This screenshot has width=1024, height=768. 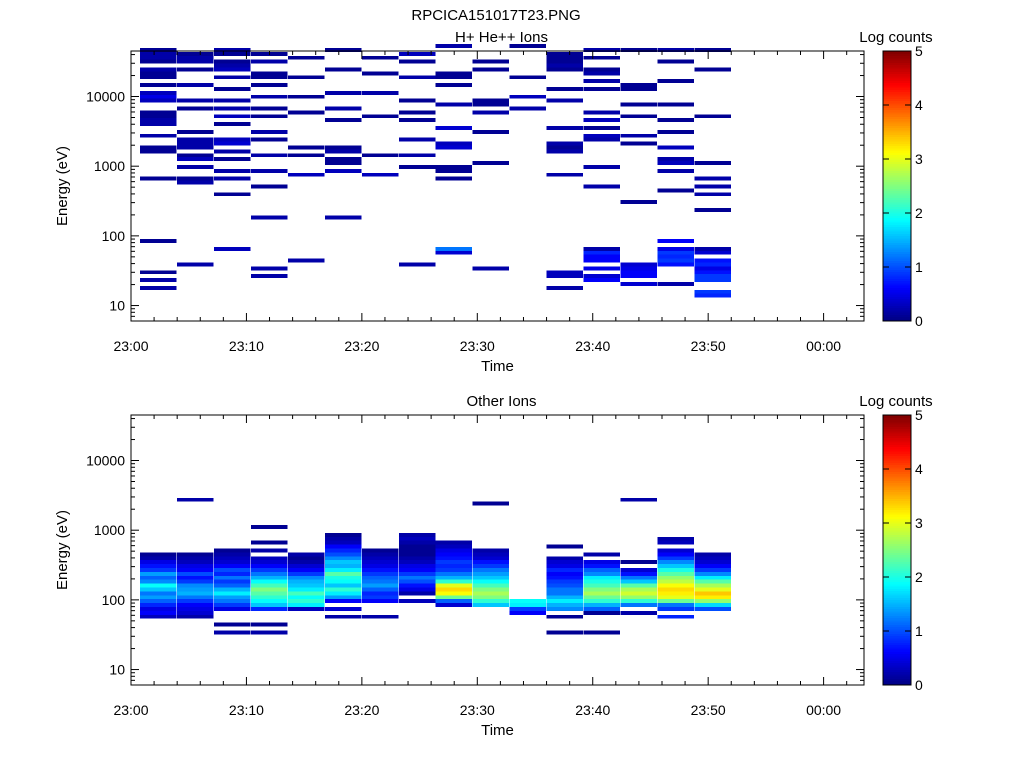 What do you see at coordinates (109, 166) in the screenshot?
I see `y-tick-label: 1000` at bounding box center [109, 166].